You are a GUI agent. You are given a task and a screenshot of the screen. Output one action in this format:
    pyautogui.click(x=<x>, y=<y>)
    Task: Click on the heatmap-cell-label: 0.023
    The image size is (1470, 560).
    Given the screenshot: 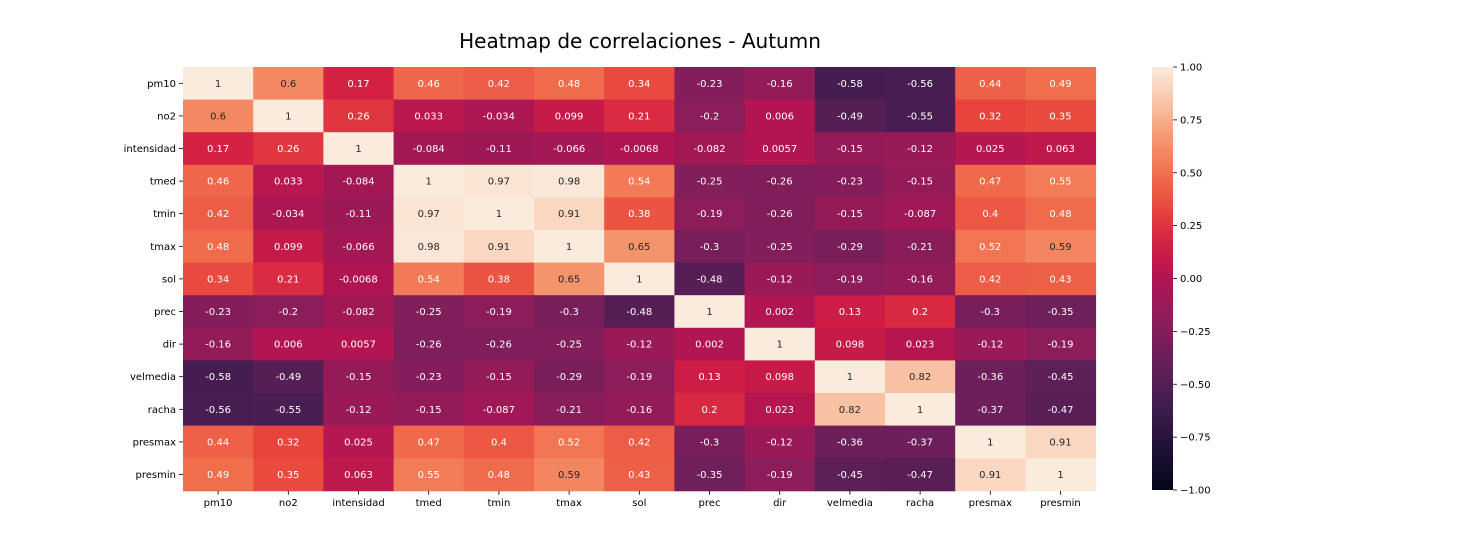 What is the action you would take?
    pyautogui.click(x=920, y=345)
    